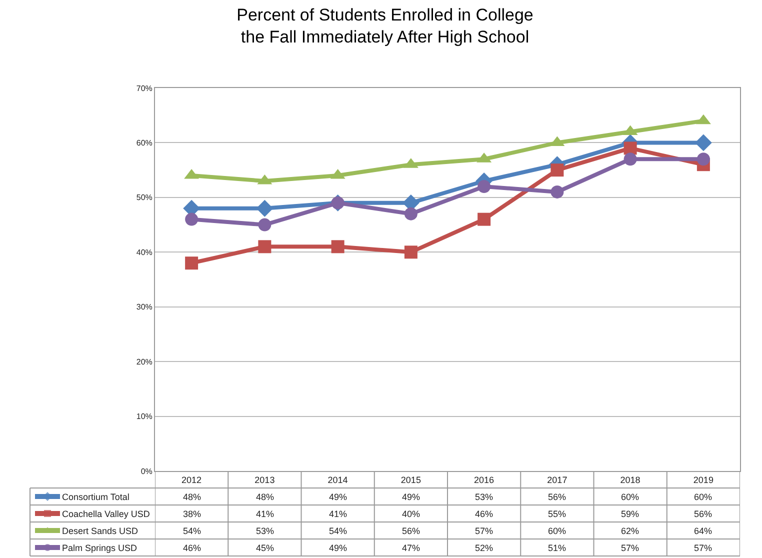 This screenshot has height=558, width=762. What do you see at coordinates (484, 548) in the screenshot?
I see `data-label: 52%` at bounding box center [484, 548].